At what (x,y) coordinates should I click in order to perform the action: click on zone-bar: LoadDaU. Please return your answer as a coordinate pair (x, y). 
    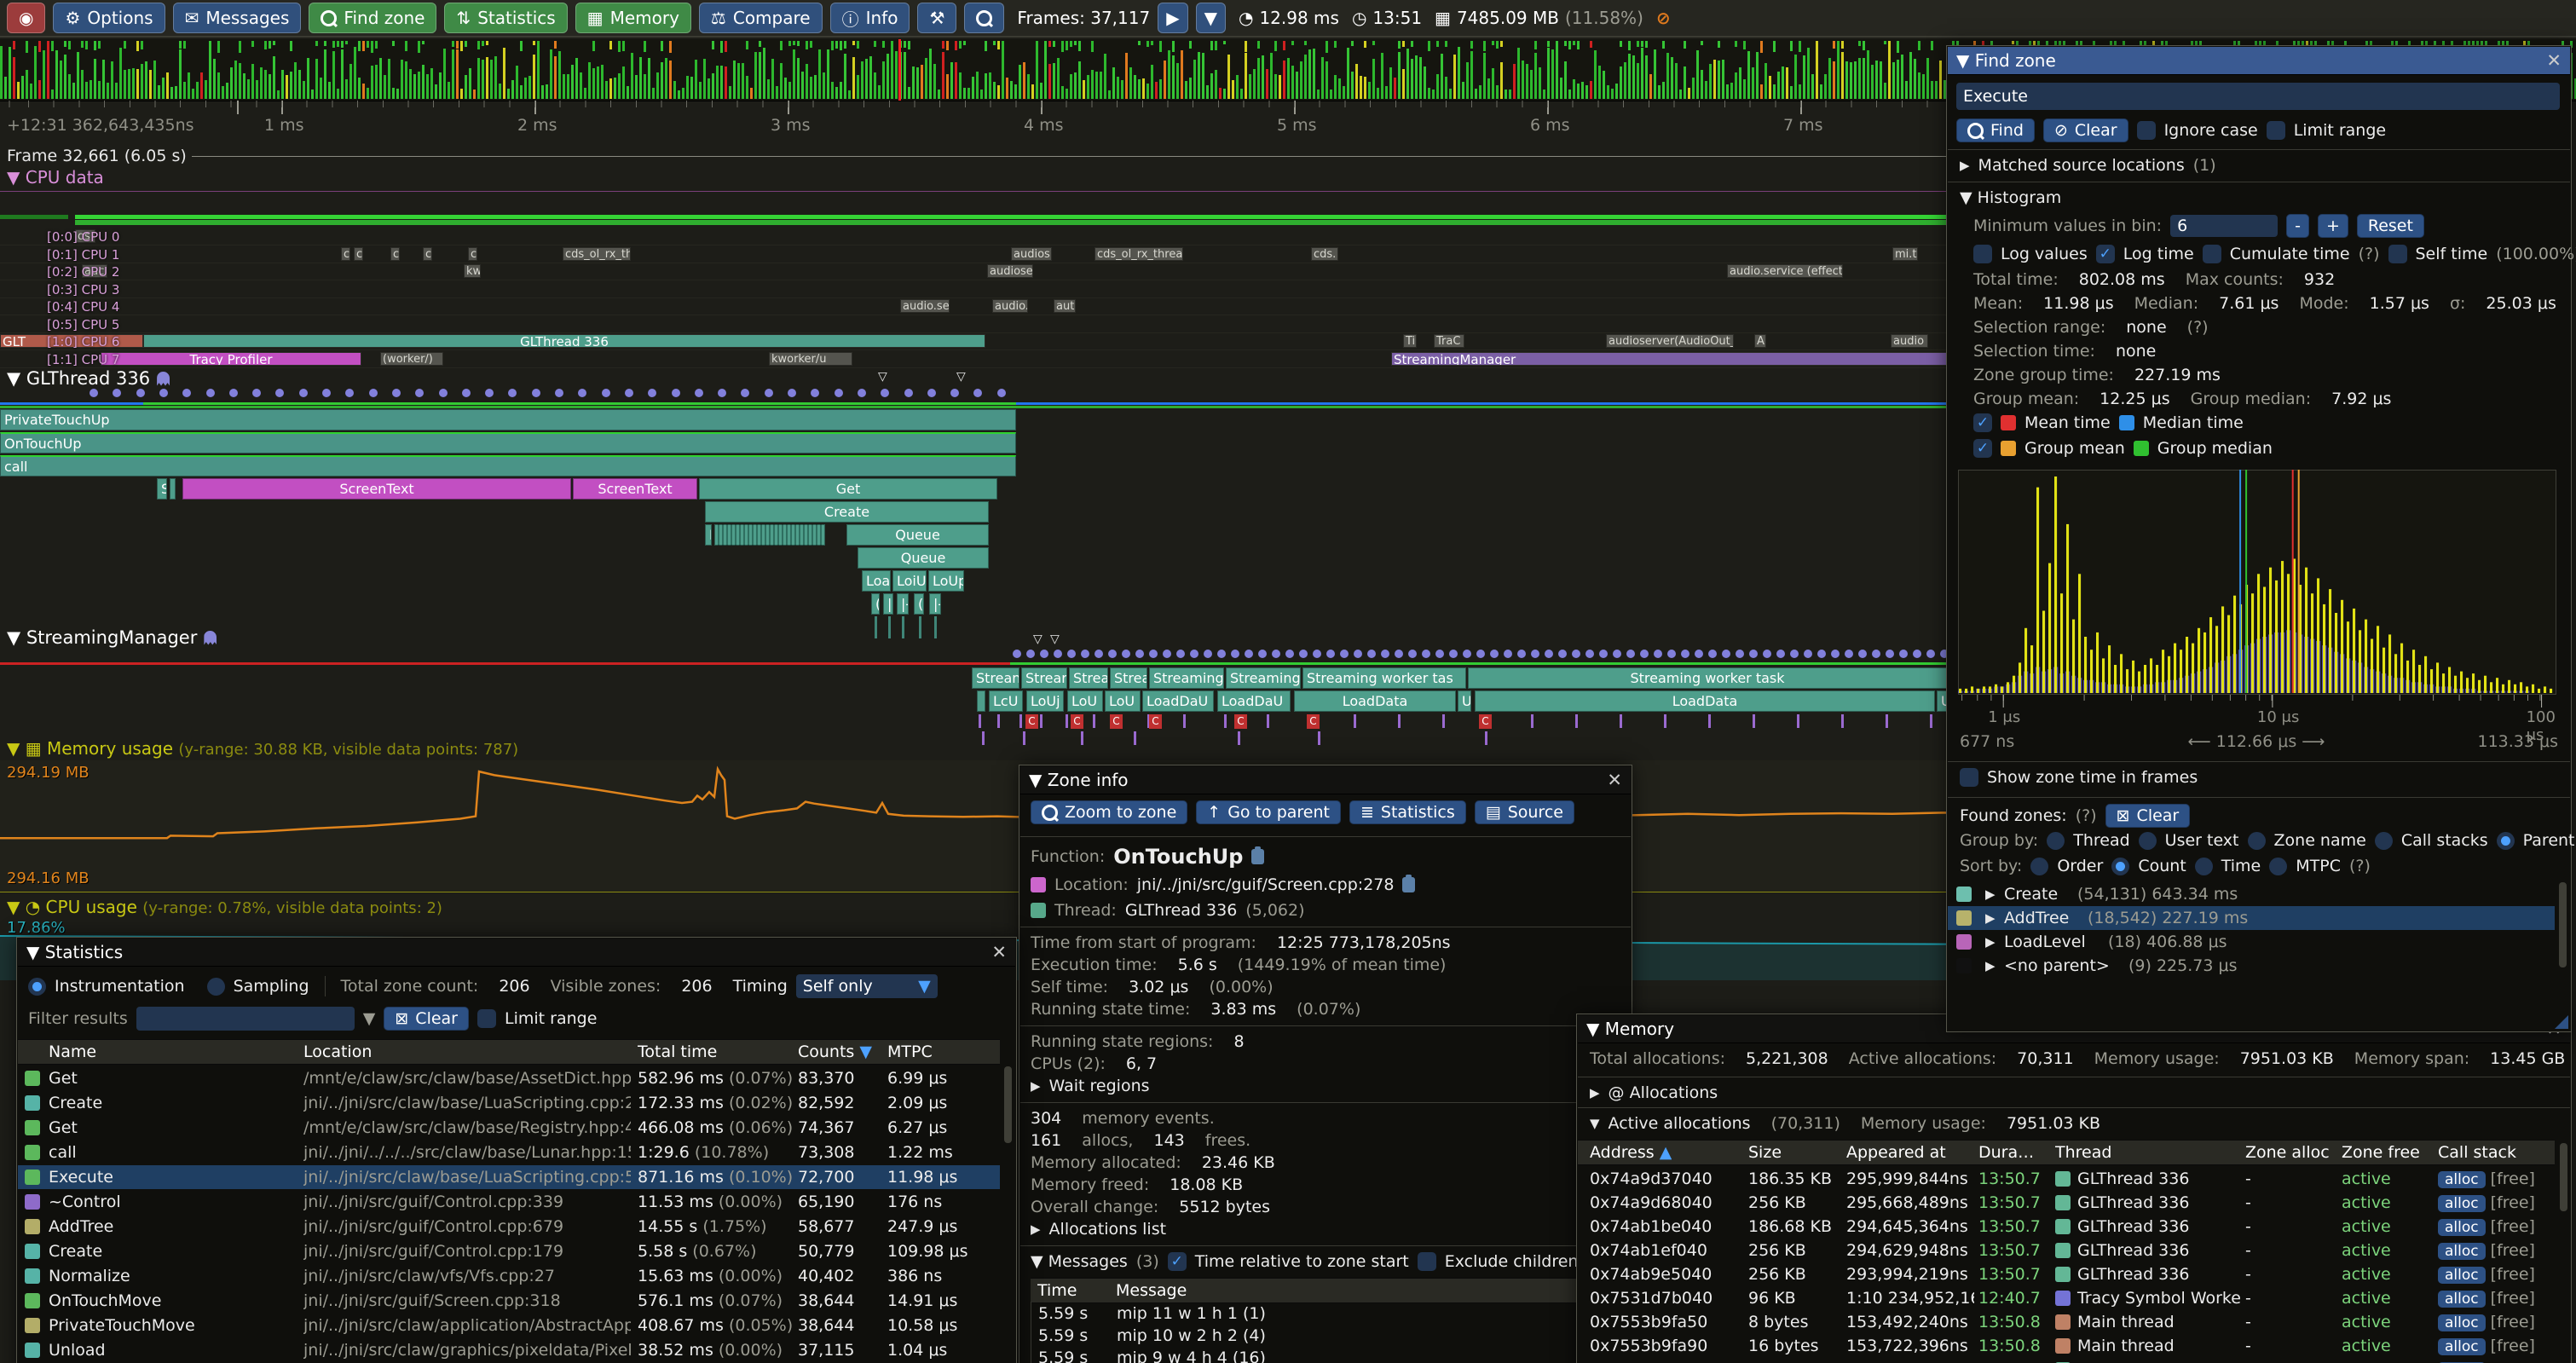
    Looking at the image, I should click on (1178, 701).